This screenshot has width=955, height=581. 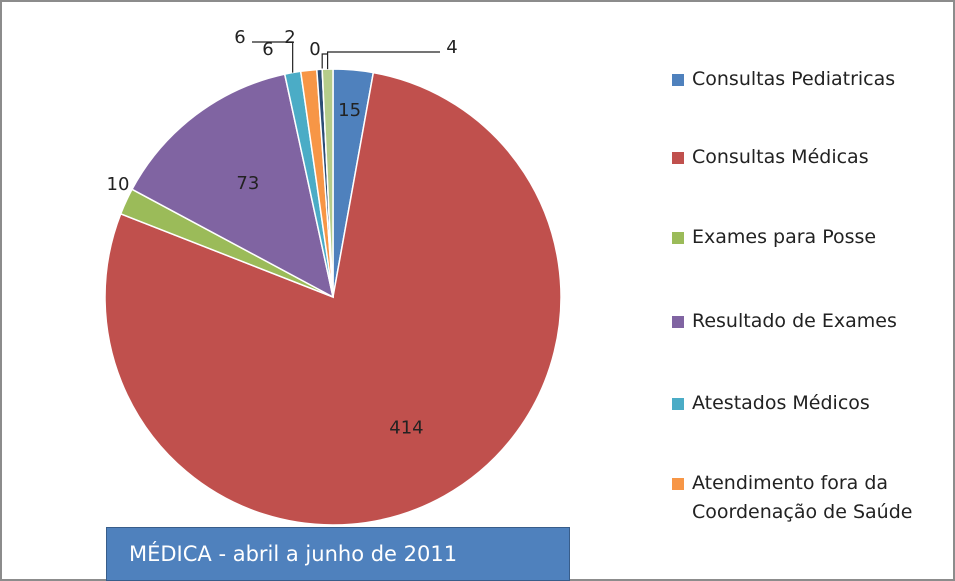 I want to click on data-label: 0, so click(x=314, y=49).